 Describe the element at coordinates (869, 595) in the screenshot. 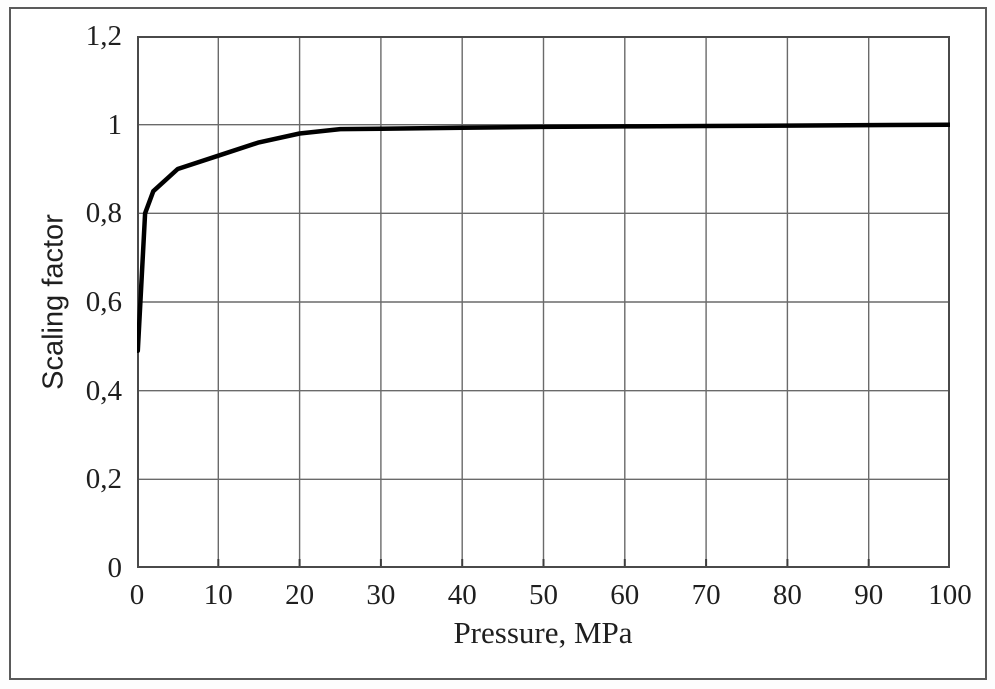

I see `x-tick-label: 90` at that location.